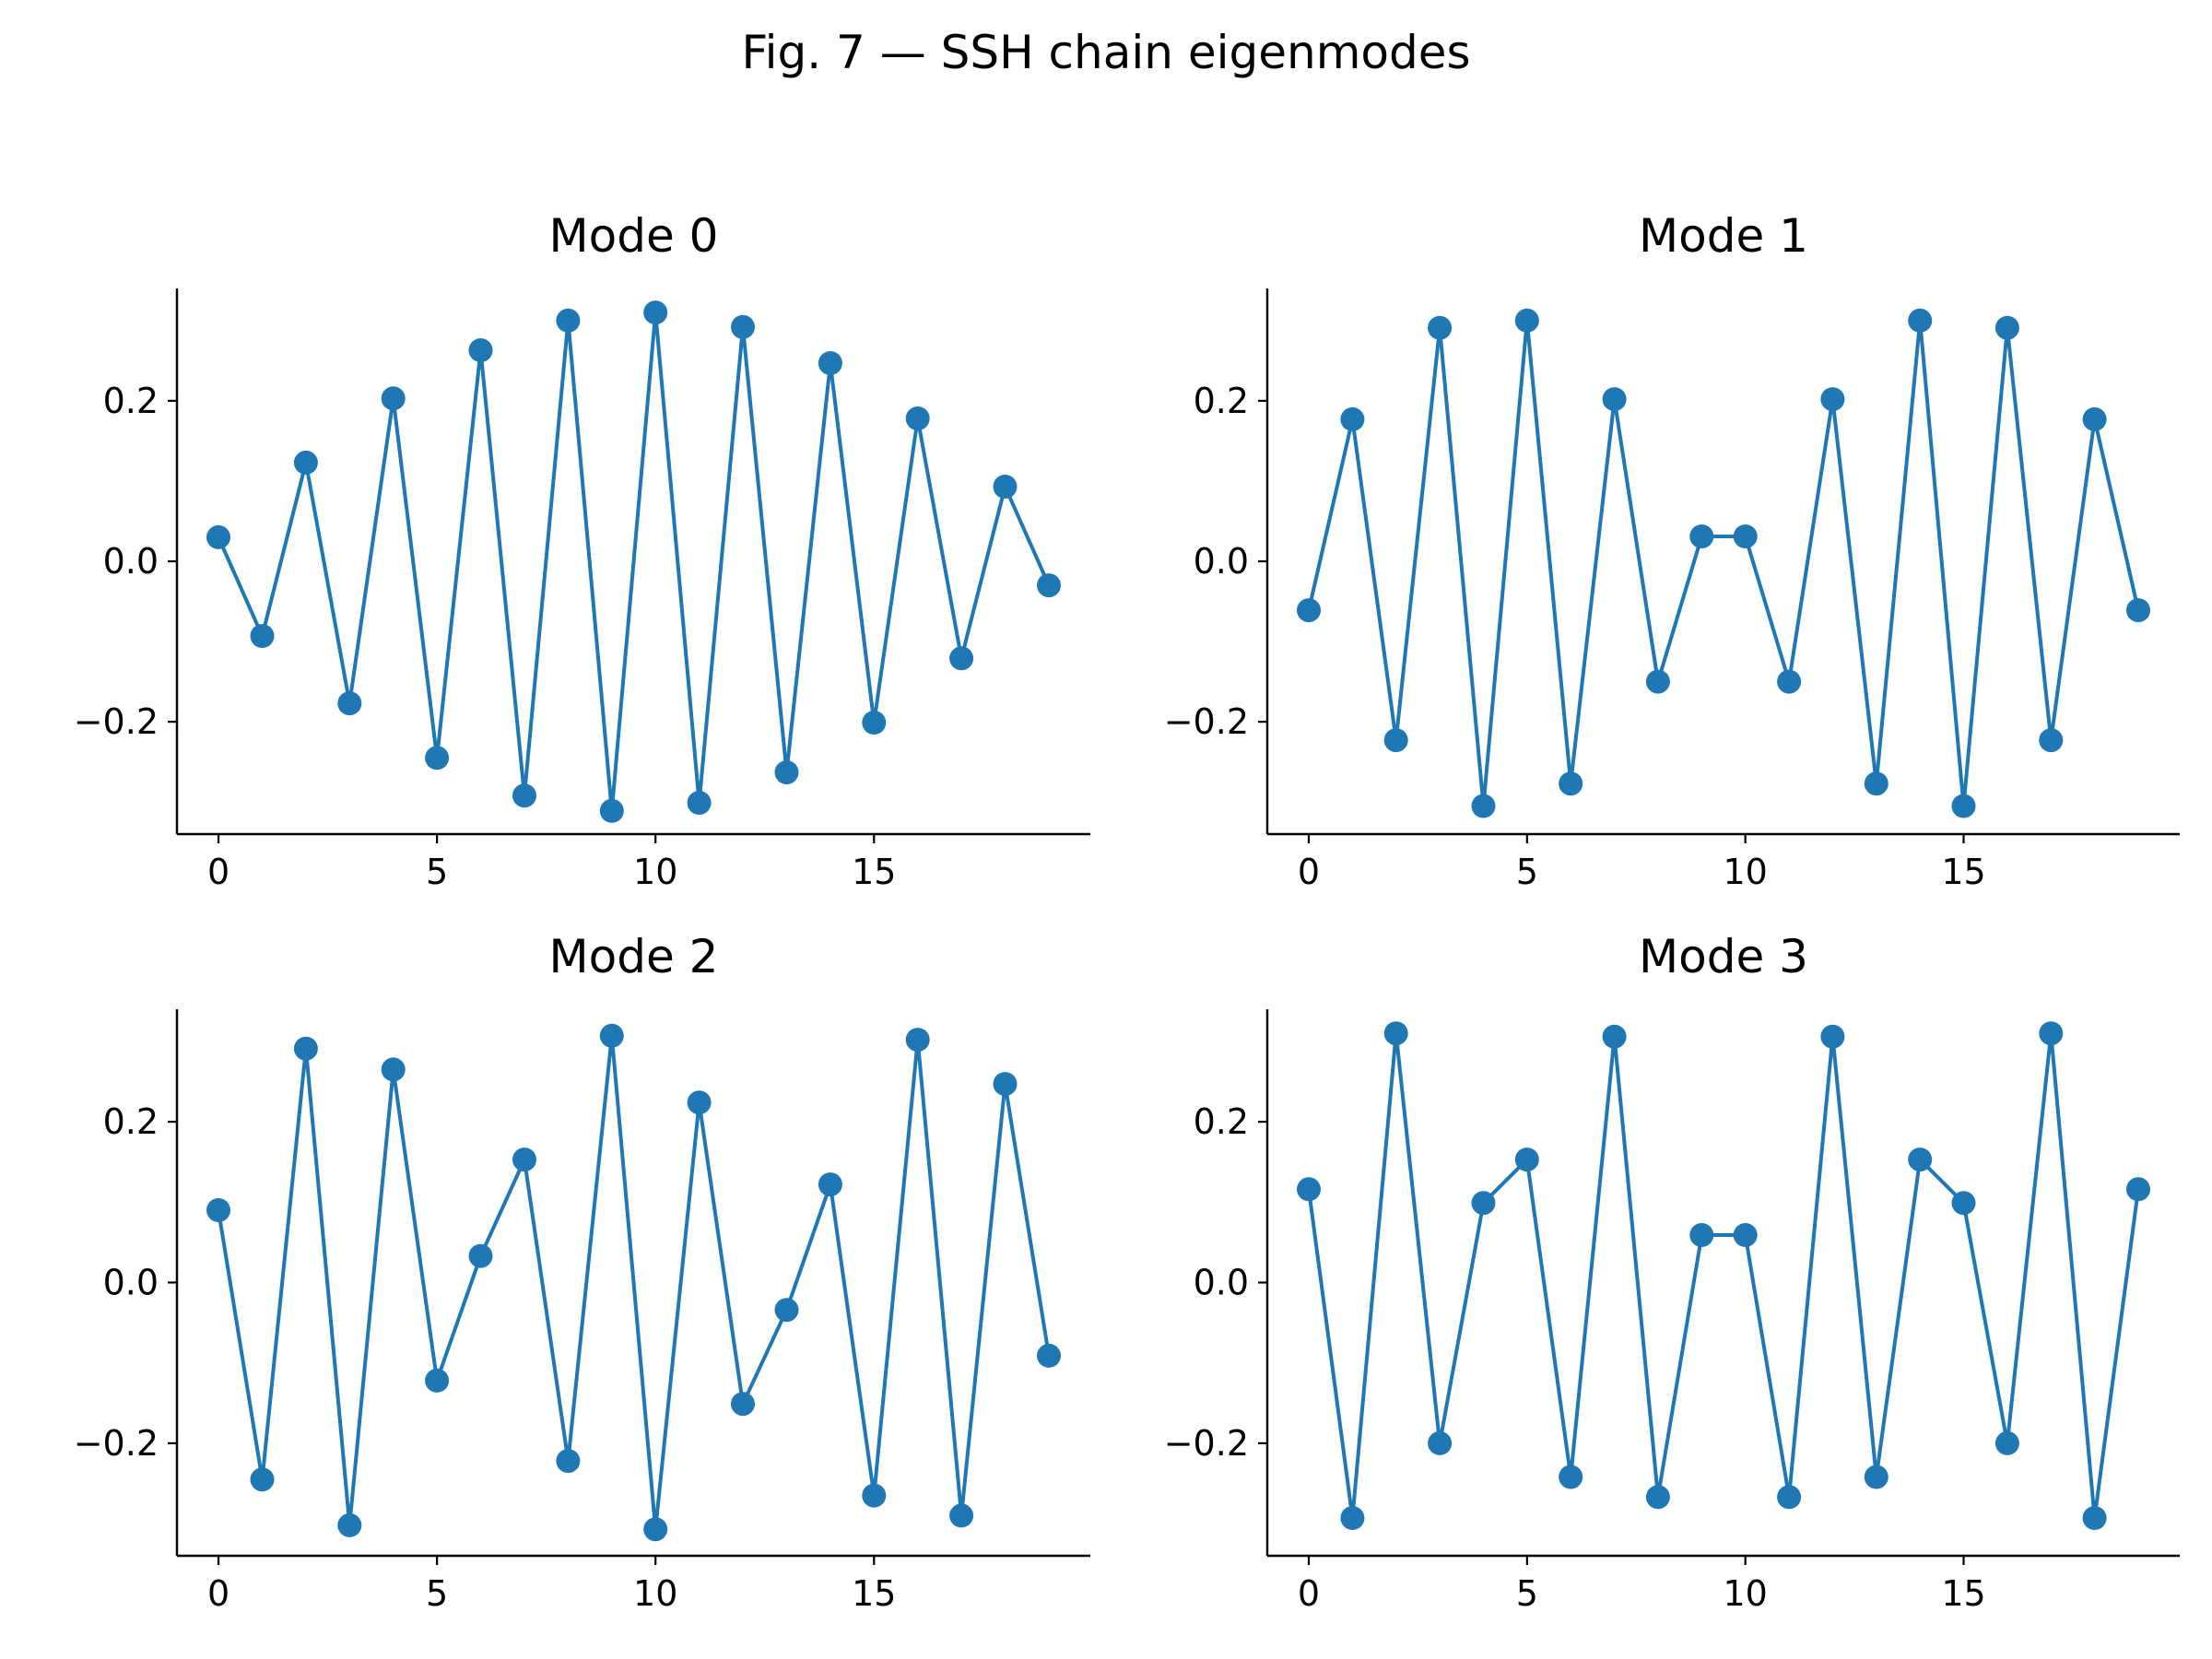 The width and height of the screenshot is (2212, 1659). I want to click on figure-title: Fig. 7 — SSH chain eigenmodes, so click(1105, 52).